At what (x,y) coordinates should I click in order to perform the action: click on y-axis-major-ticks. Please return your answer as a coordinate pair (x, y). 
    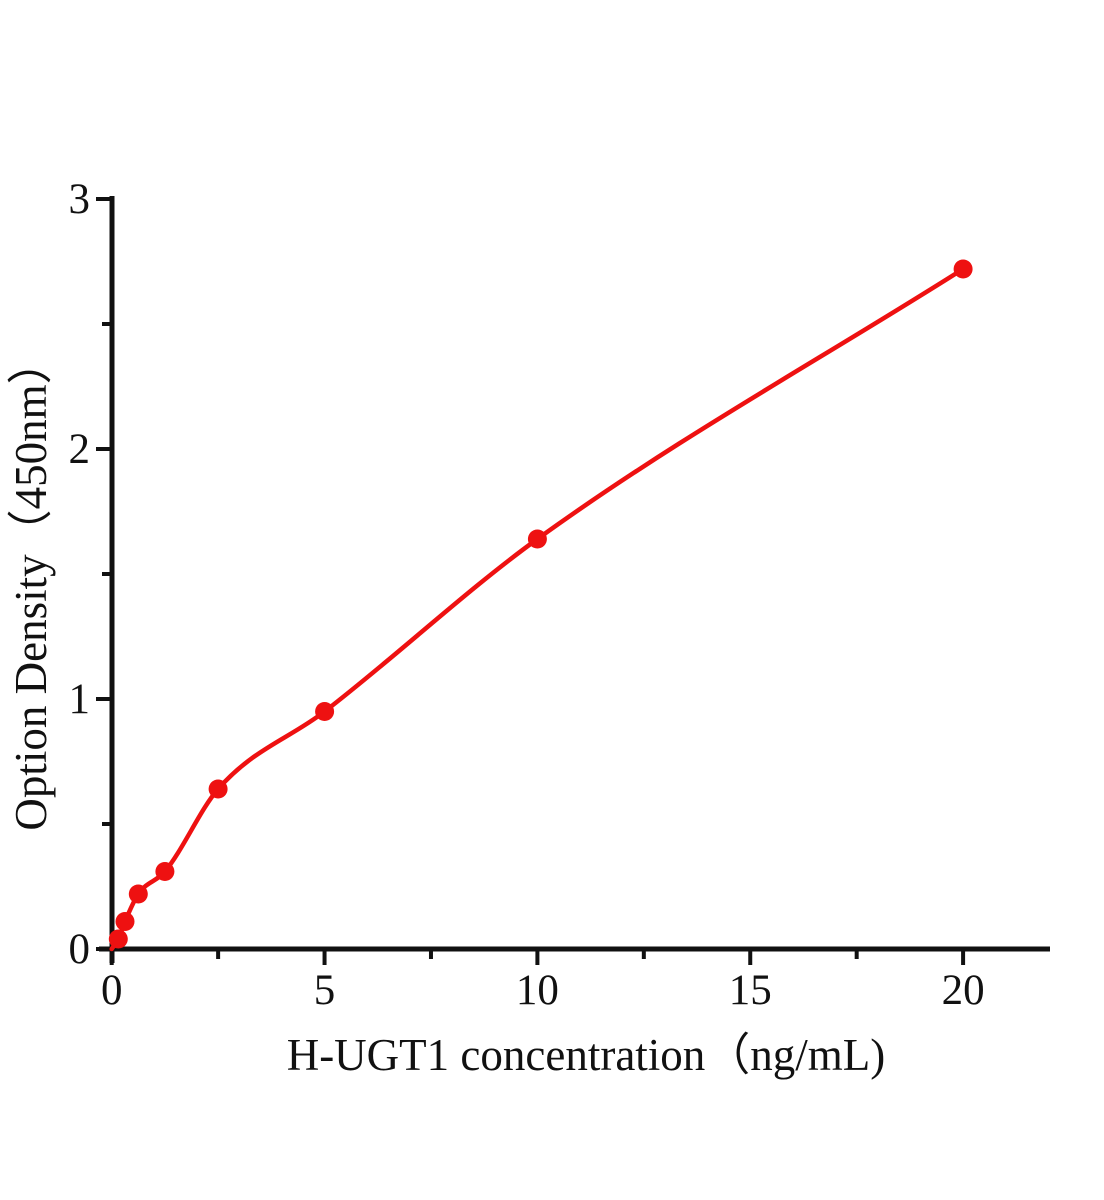
    Looking at the image, I should click on (104, 574).